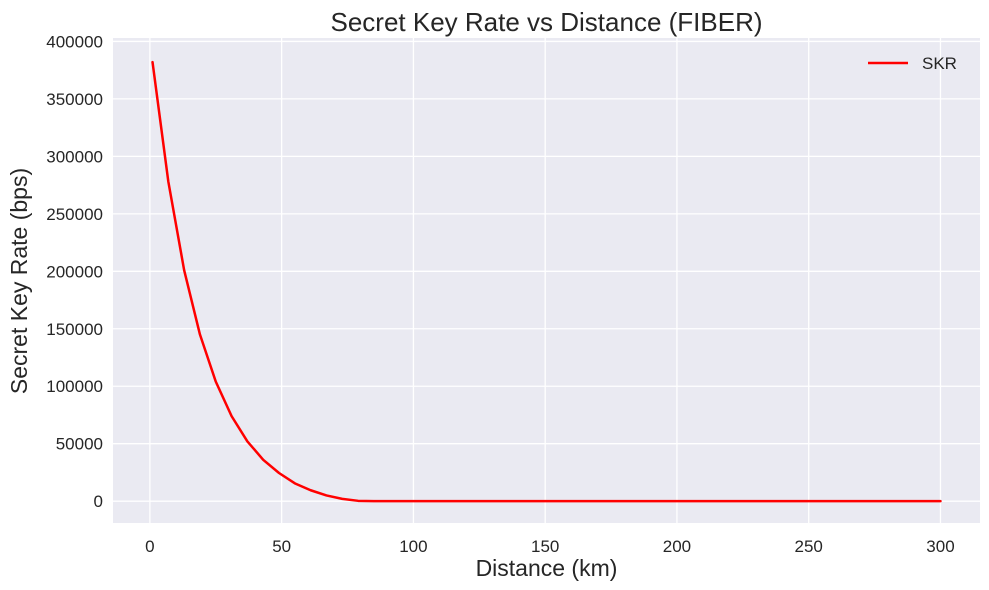  I want to click on x-axis-title: Distance (km), so click(547, 568).